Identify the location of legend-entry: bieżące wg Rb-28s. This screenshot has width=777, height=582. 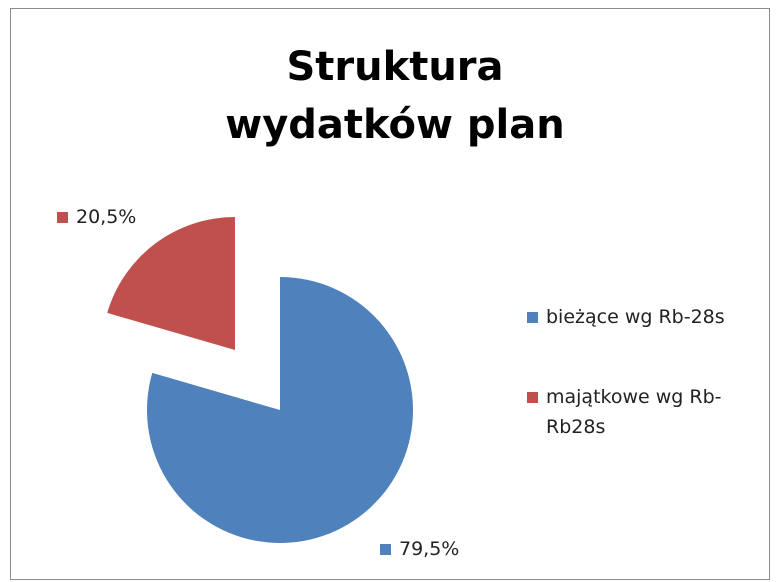
(649, 317).